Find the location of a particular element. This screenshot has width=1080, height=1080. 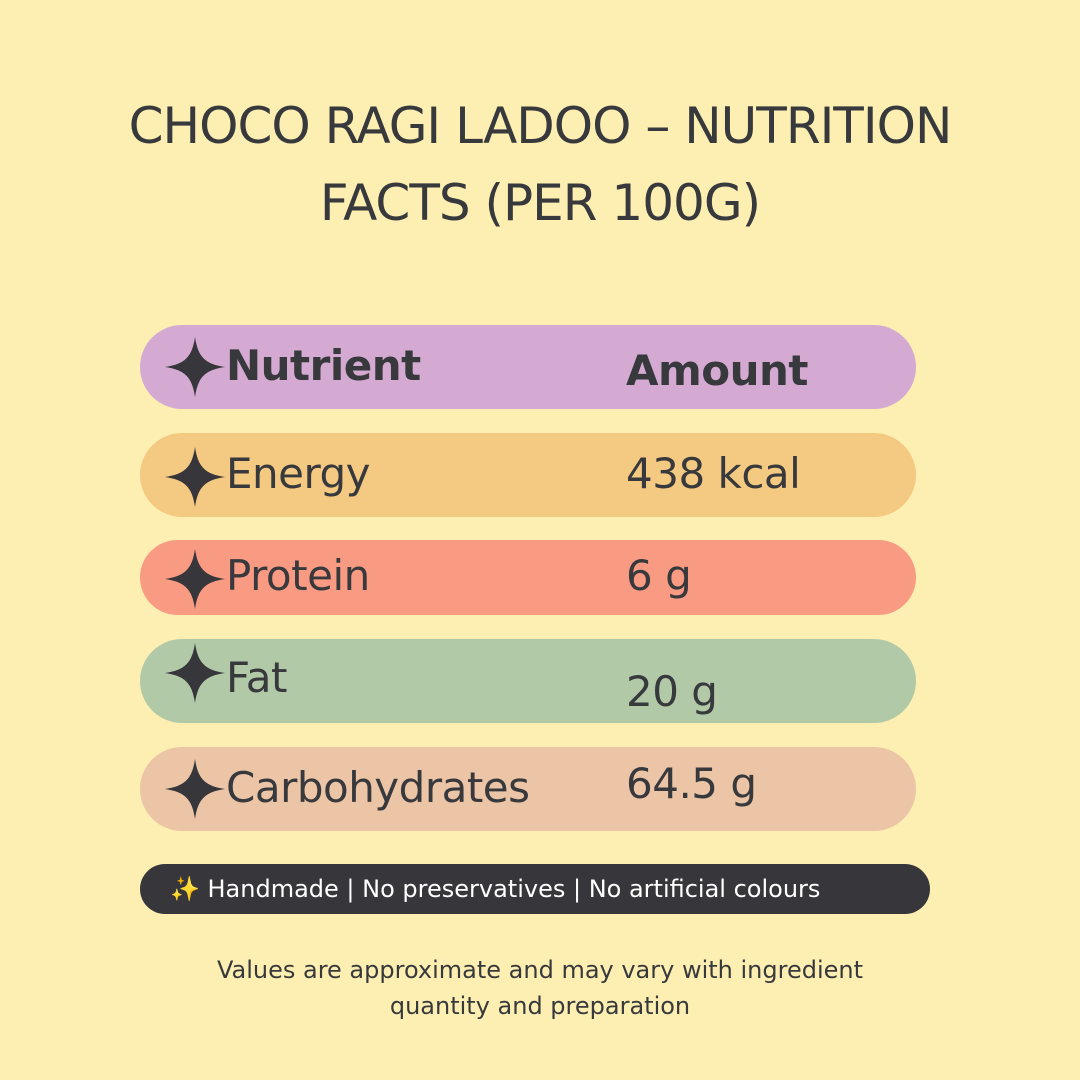

nutrient-amount: 20 g is located at coordinates (672, 691).